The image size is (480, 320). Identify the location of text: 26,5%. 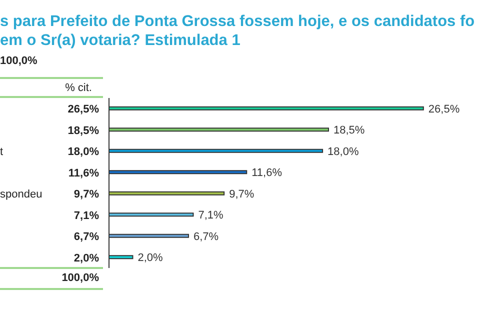
(444, 109).